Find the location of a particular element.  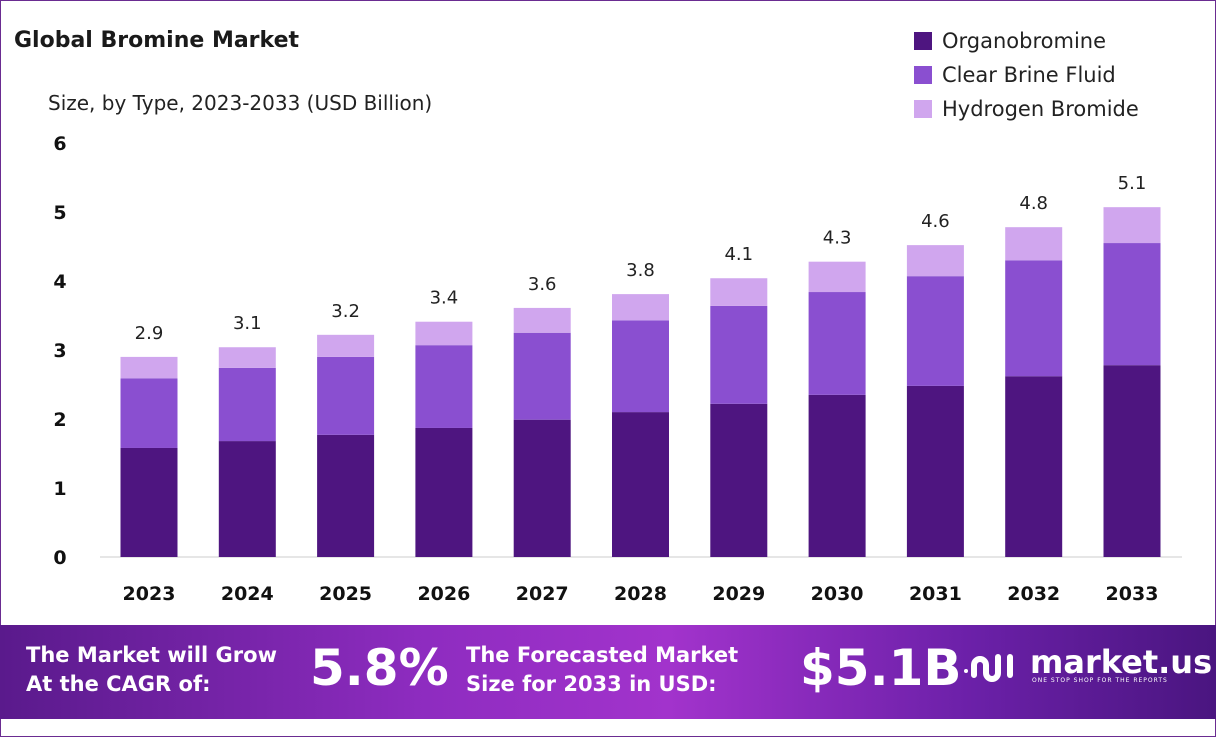

x-tick-label: 2024 is located at coordinates (247, 594).